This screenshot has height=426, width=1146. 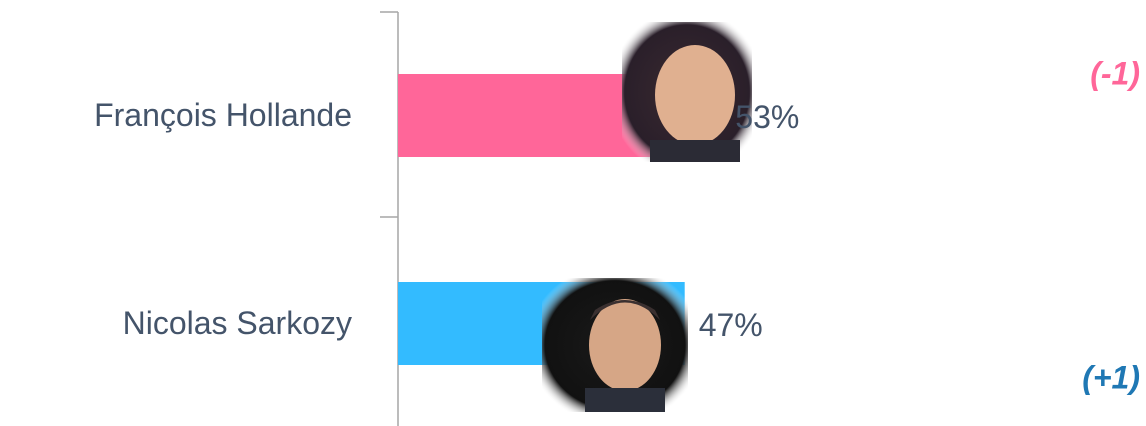 I want to click on category-label: Nicolas Sarkozy, so click(x=237, y=323).